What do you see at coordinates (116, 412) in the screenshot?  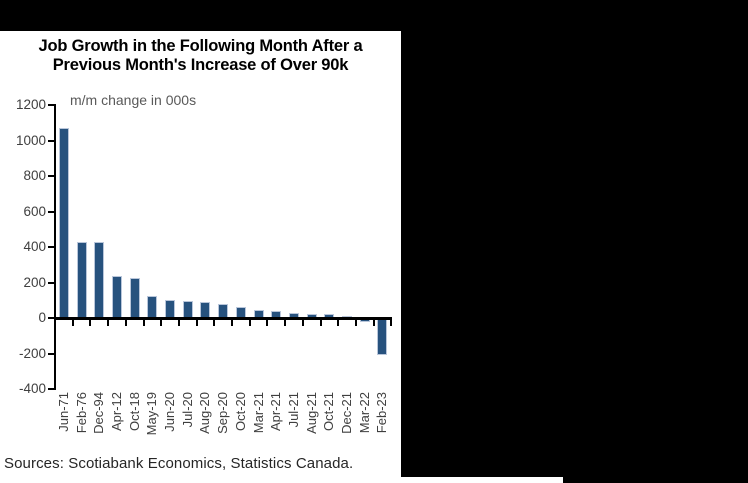 I see `x-tick-label: Apr-12` at bounding box center [116, 412].